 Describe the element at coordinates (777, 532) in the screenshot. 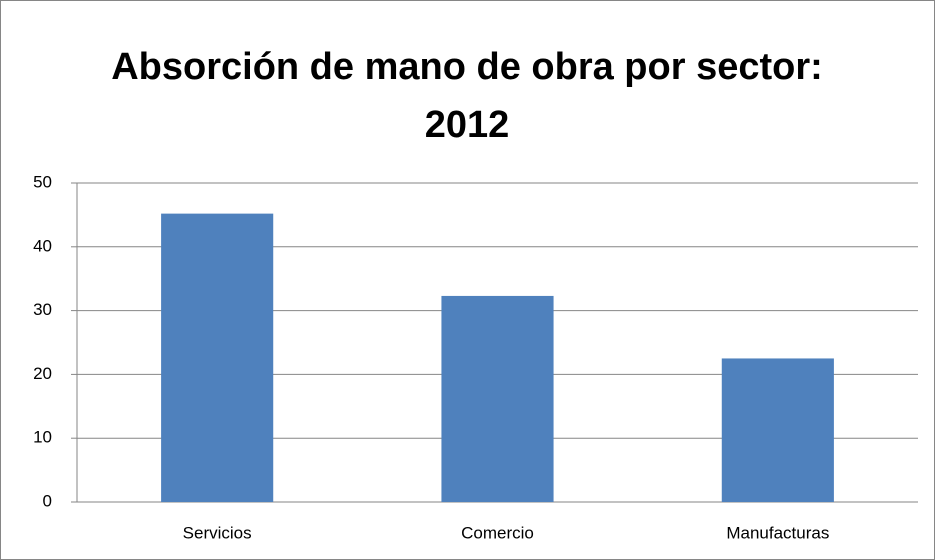

I see `x-tick-label: Manufacturas` at that location.